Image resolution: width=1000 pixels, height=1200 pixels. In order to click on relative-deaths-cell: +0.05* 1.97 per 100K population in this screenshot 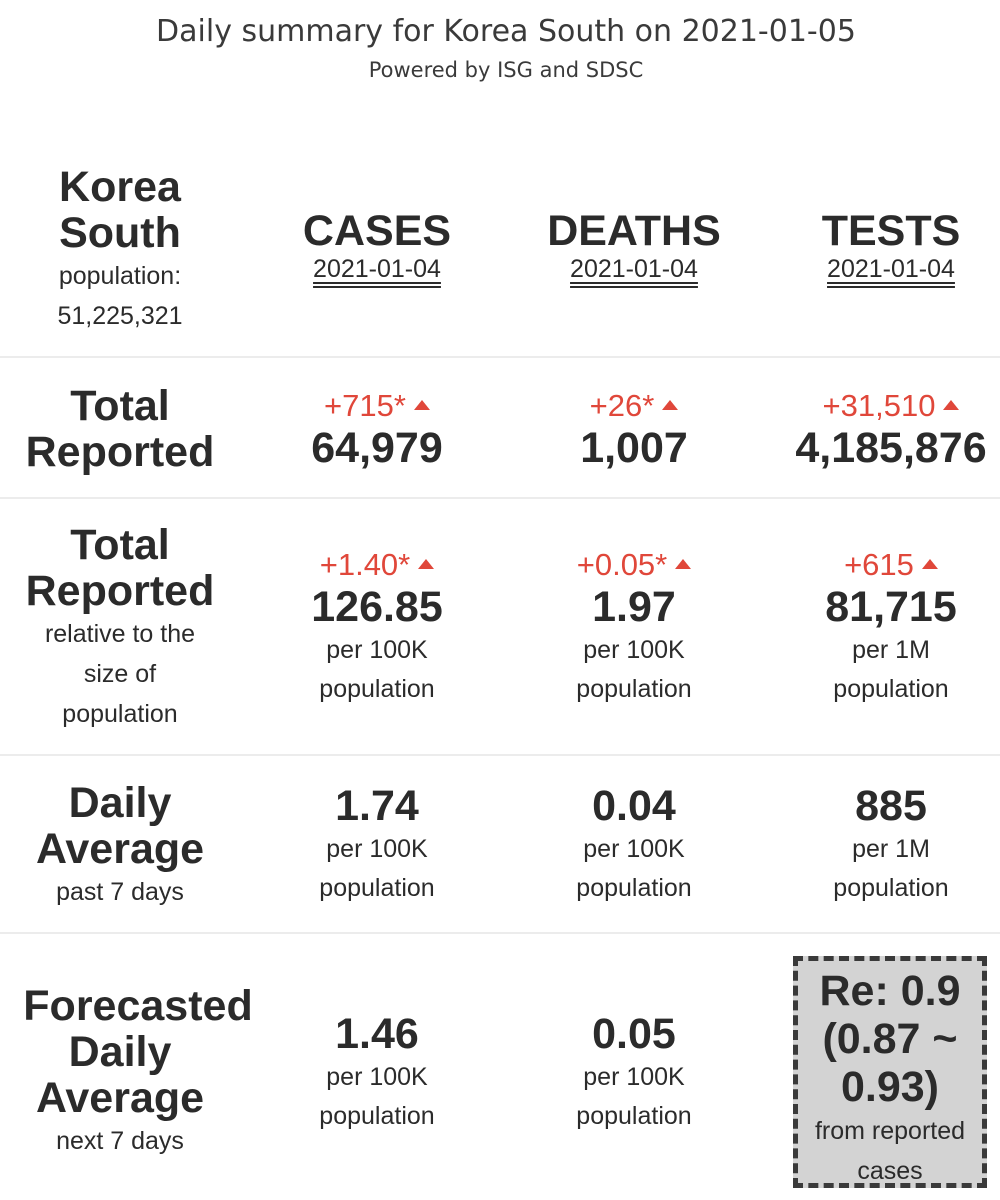, I will do `click(634, 628)`.